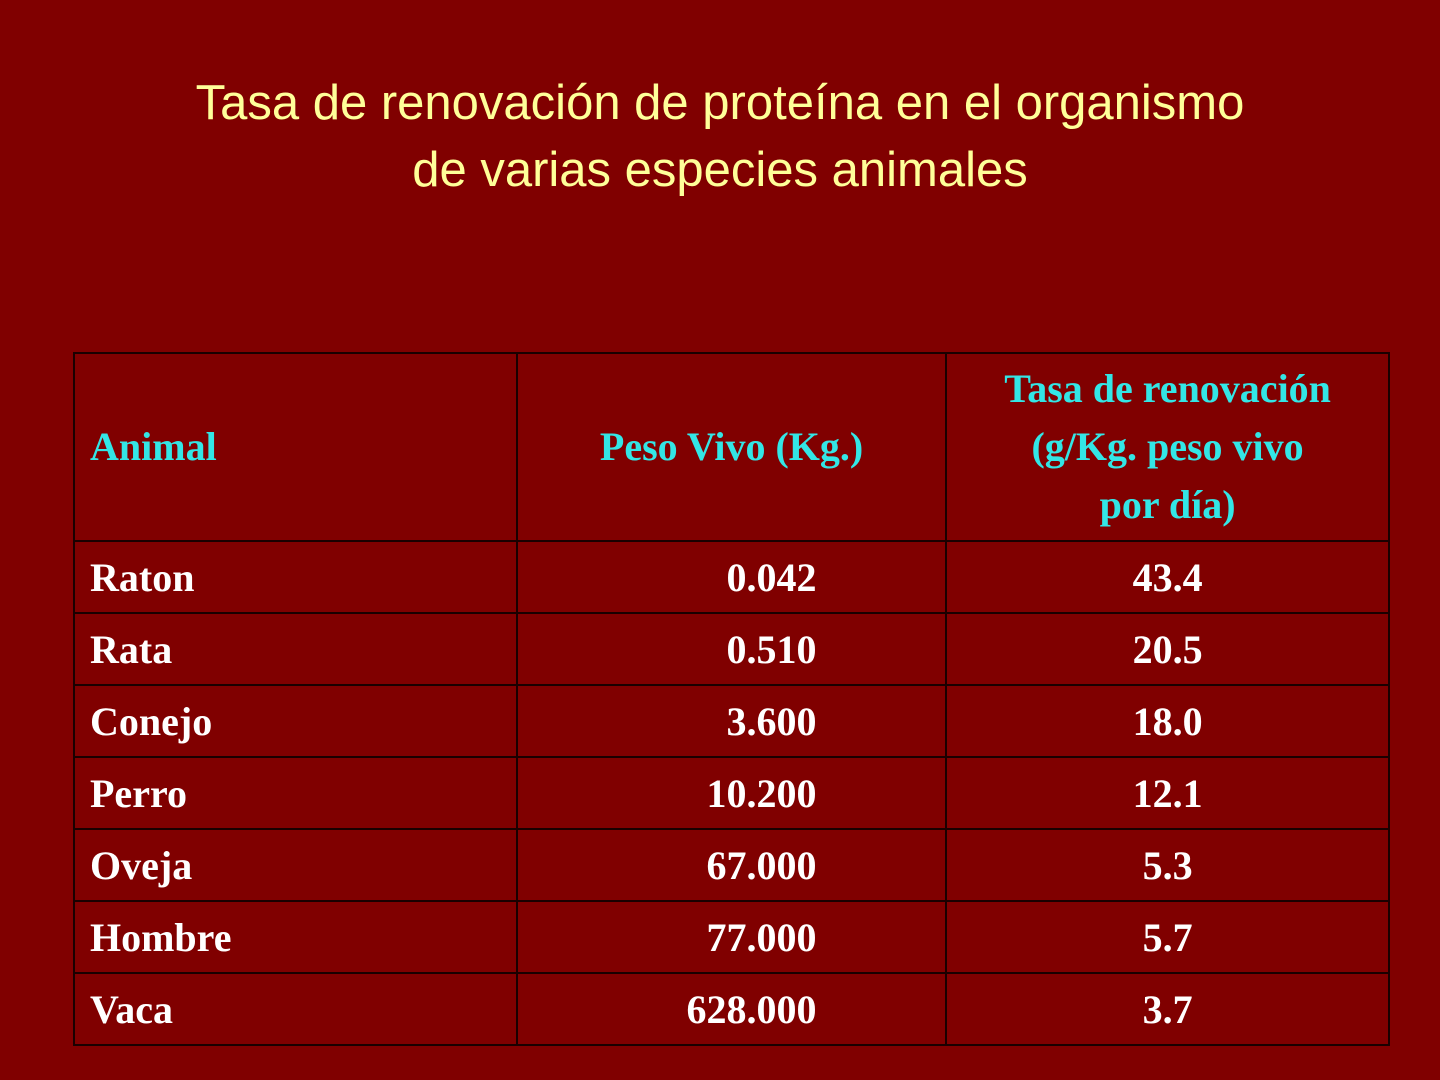 This screenshot has height=1080, width=1440. I want to click on table-row: Perro 10.200 12.1, so click(731, 793).